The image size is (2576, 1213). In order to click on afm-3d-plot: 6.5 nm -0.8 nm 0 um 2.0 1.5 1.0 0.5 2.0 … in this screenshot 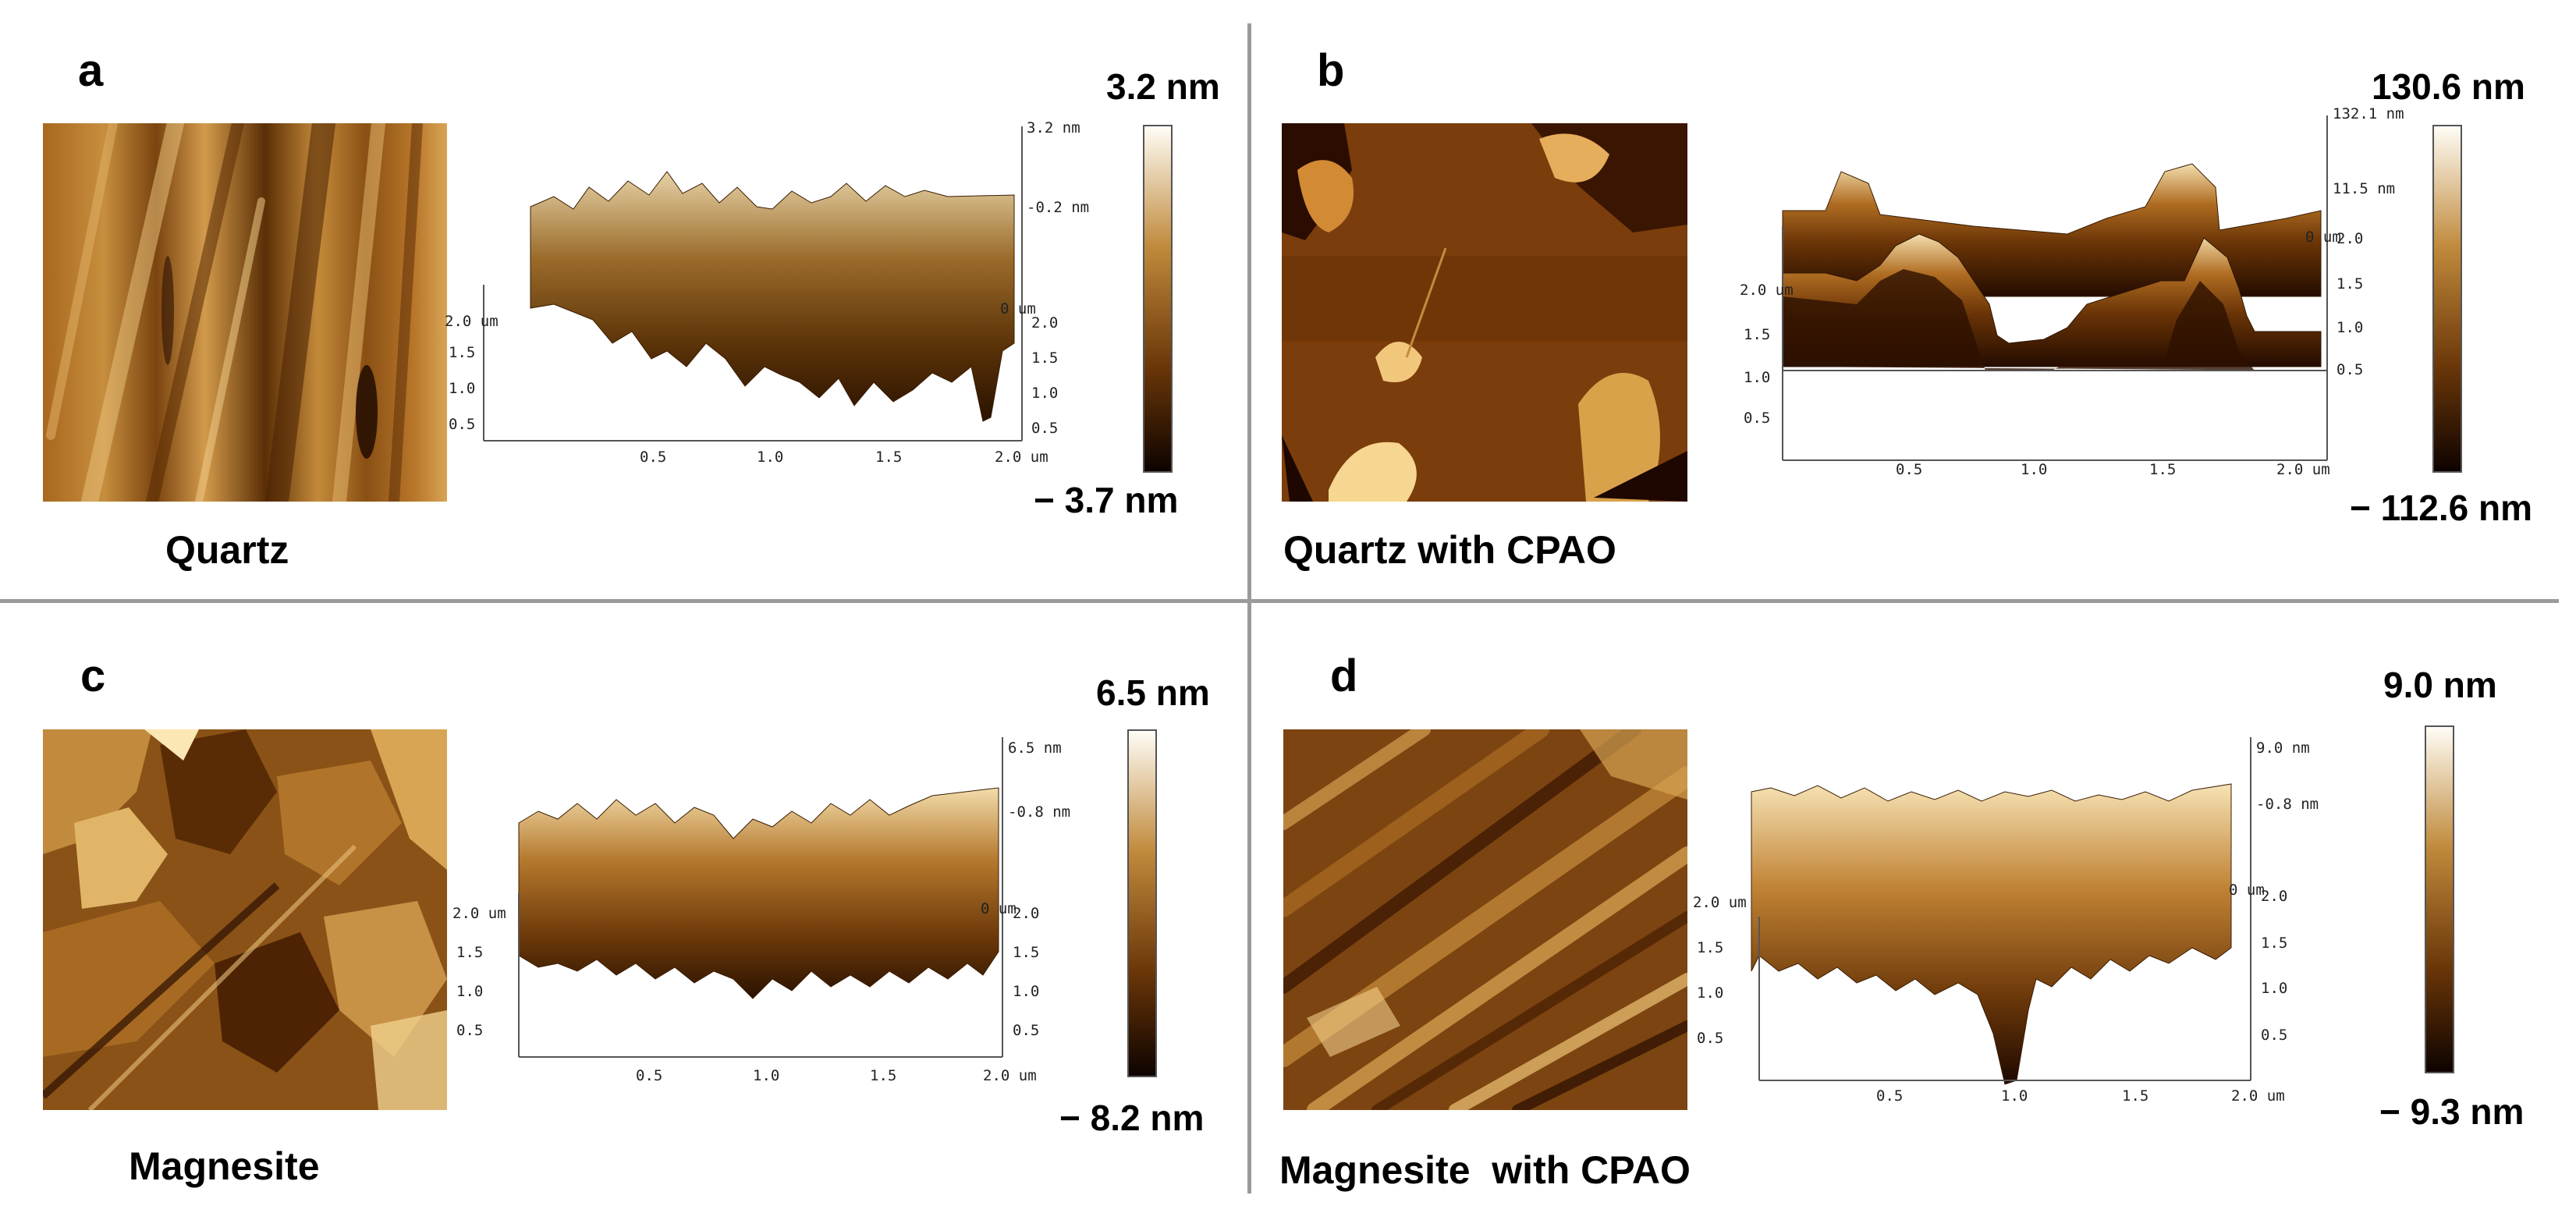, I will do `click(753, 916)`.